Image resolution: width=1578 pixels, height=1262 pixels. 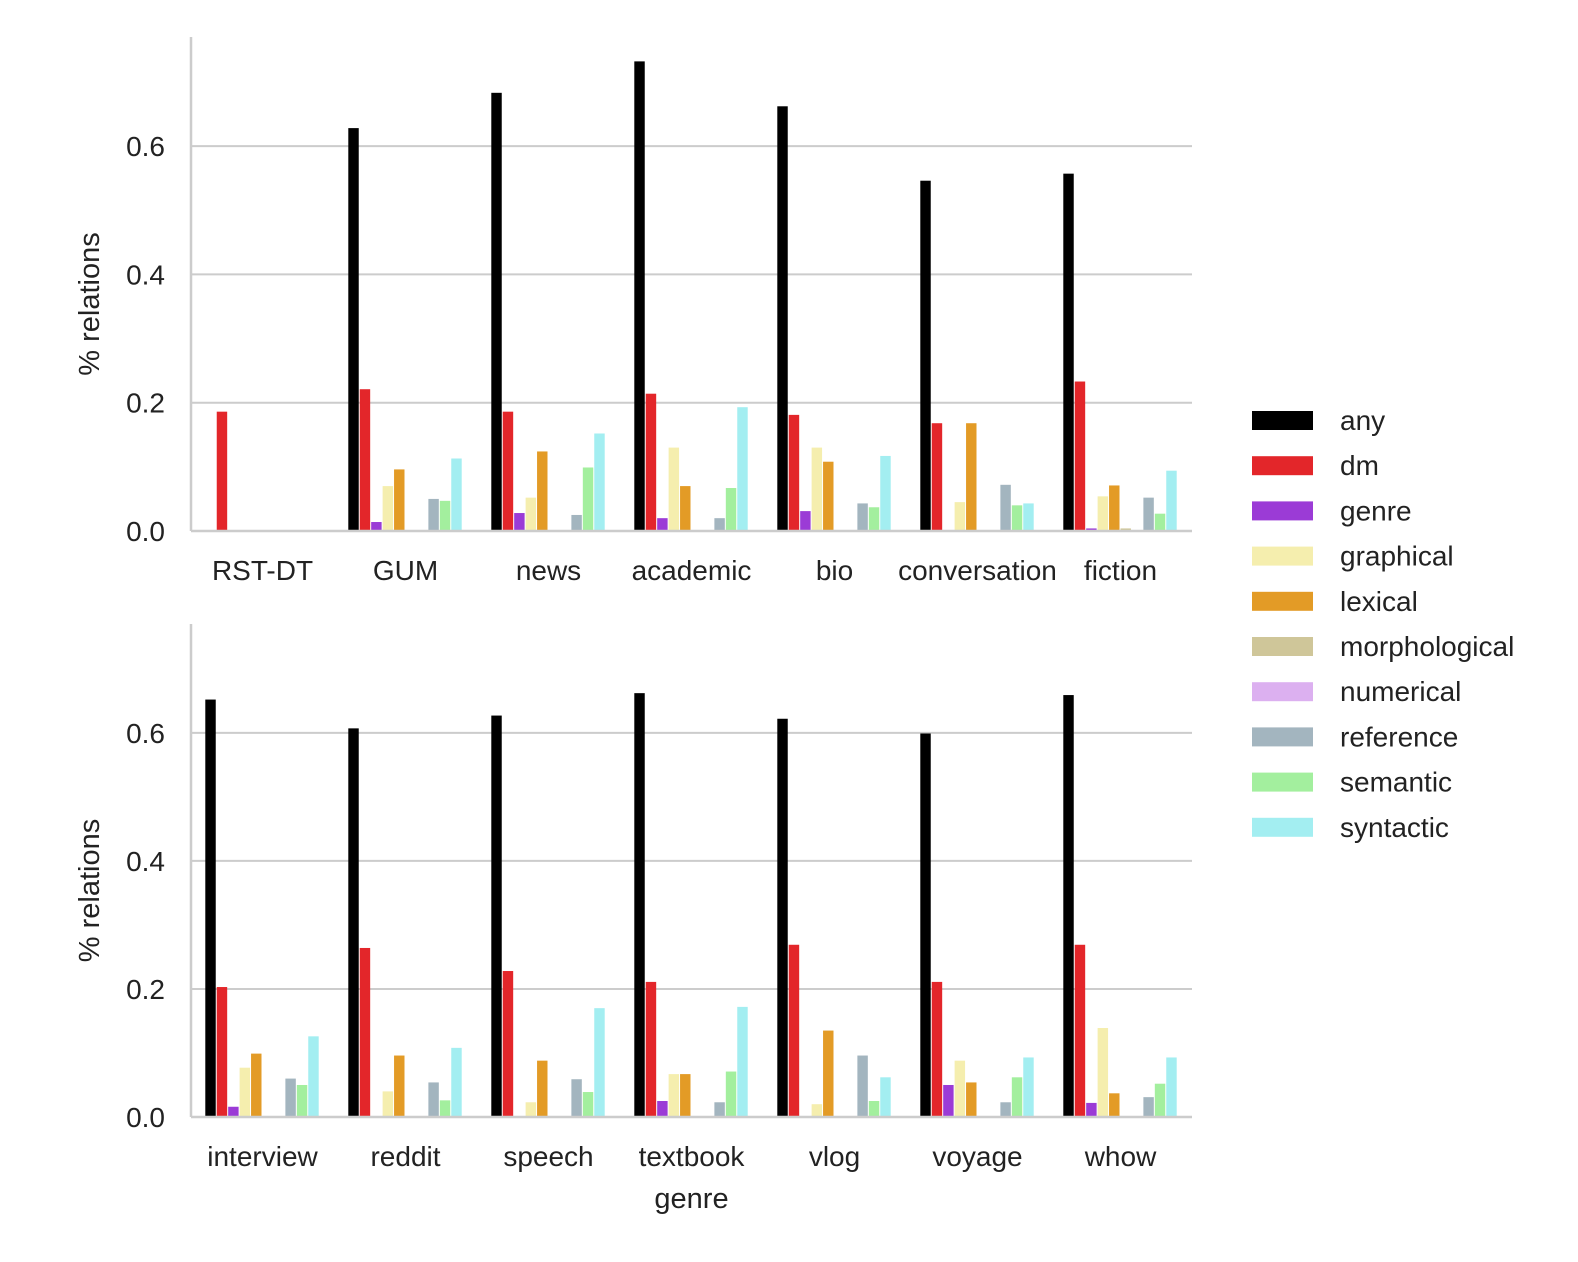 I want to click on legend-label-reference: reference, so click(x=1399, y=736).